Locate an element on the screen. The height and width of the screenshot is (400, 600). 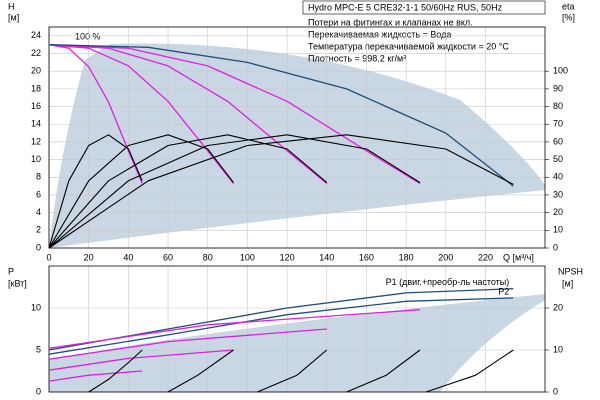
y2-tick-label: 80 is located at coordinates (558, 106).